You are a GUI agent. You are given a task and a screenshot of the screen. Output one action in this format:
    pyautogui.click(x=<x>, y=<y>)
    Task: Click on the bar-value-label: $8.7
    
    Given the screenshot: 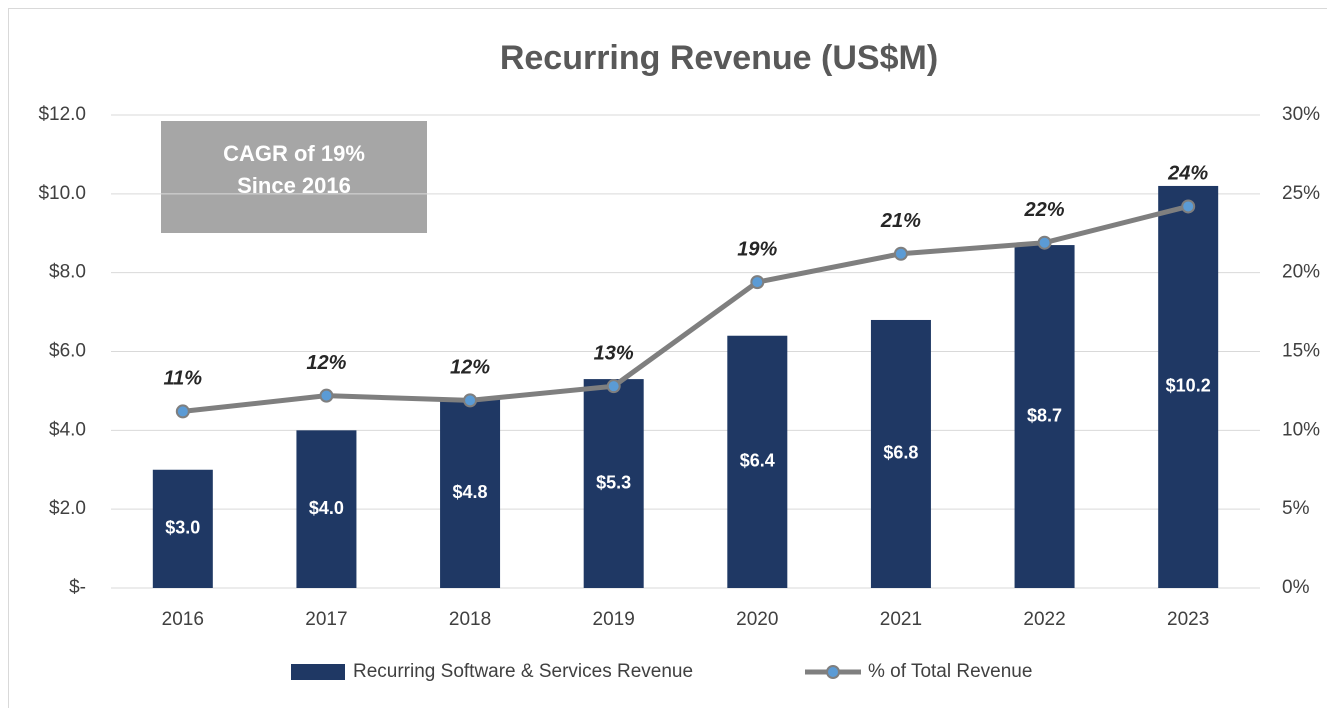 What is the action you would take?
    pyautogui.click(x=1044, y=415)
    